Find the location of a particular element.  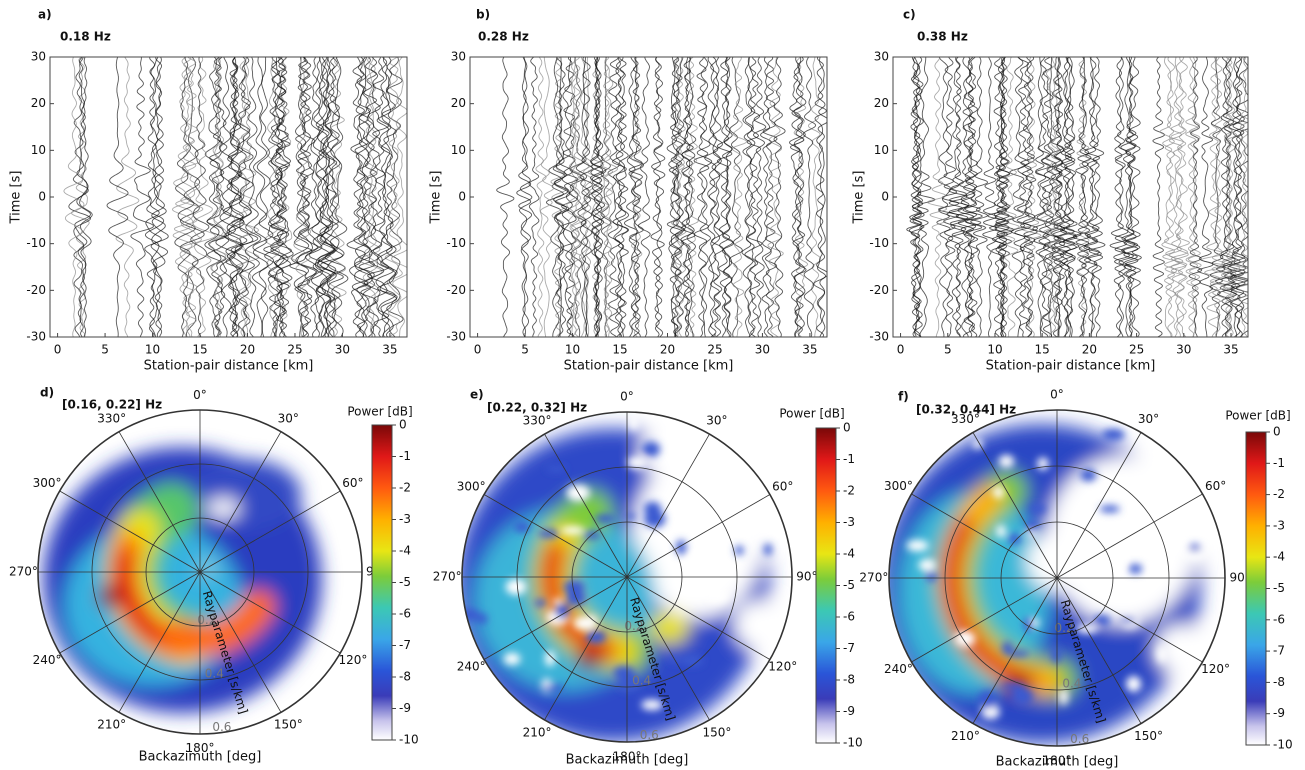

theta-tick-label: 0° is located at coordinates (200, 395).